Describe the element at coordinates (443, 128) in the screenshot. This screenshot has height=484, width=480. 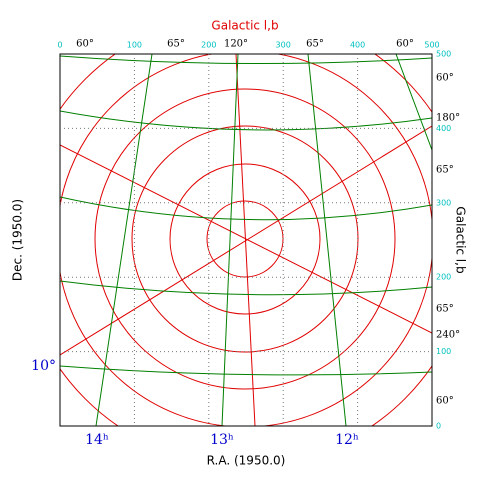
I see `y2-tick-label: 400` at that location.